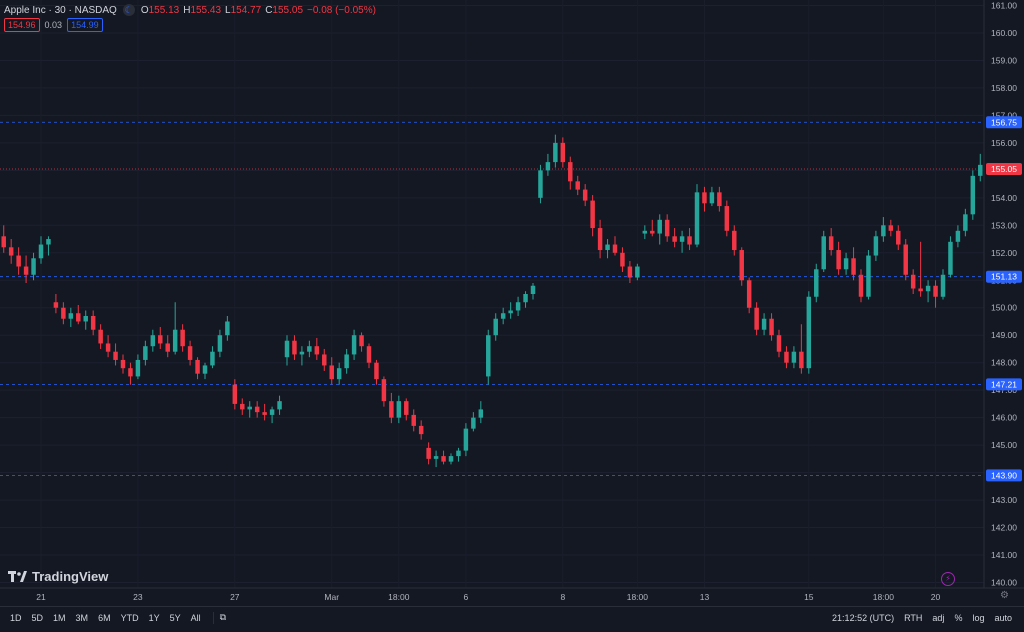  Describe the element at coordinates (978, 617) in the screenshot. I see `log-button: log` at that location.